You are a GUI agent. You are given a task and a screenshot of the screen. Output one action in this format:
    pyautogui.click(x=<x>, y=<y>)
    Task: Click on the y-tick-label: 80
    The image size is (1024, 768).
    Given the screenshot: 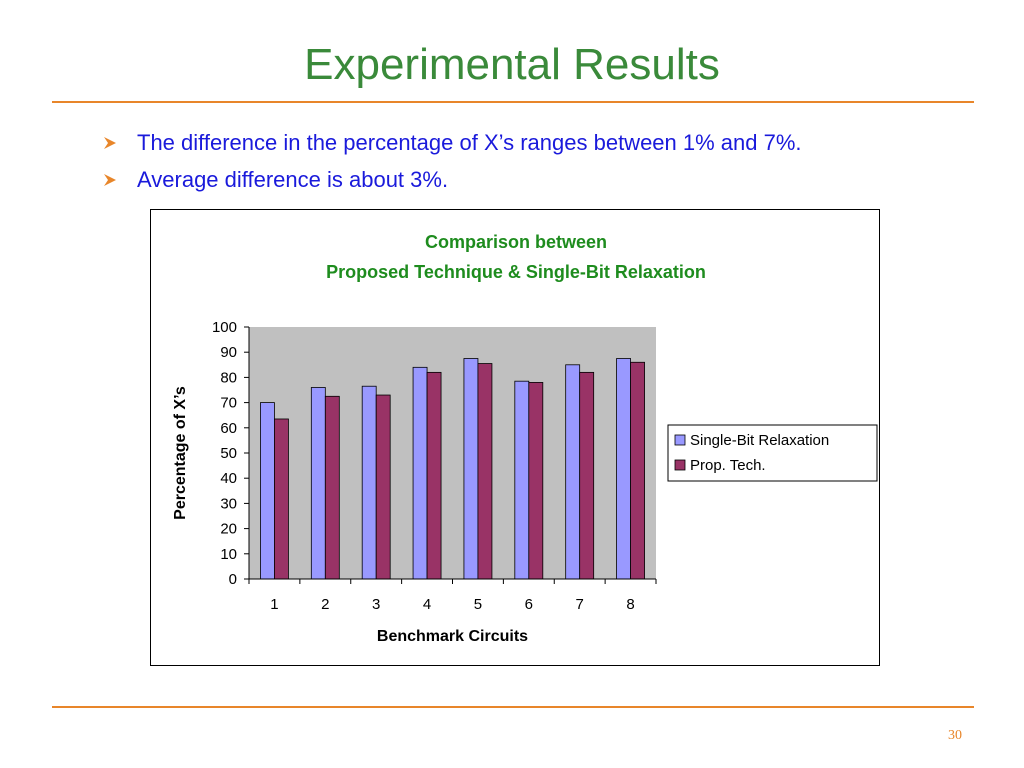 What is the action you would take?
    pyautogui.click(x=228, y=377)
    